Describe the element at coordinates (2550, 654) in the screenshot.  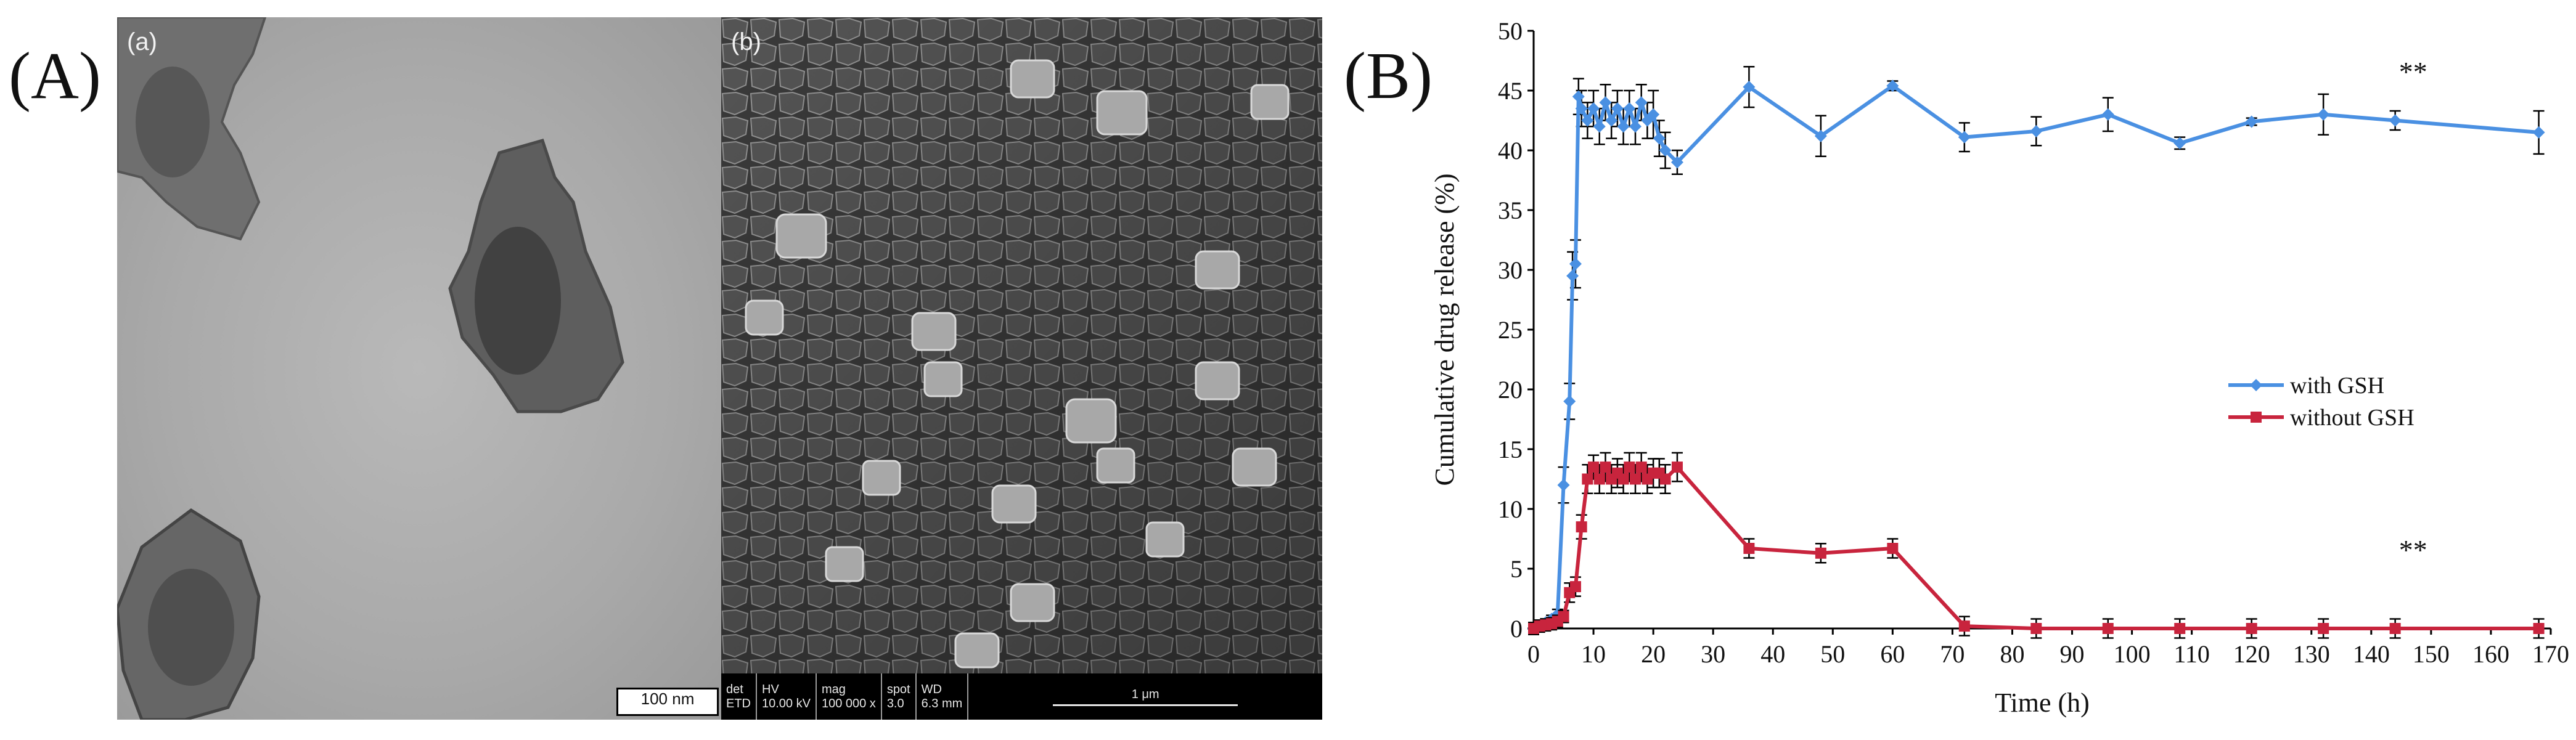
I see `x-tick-label: 170` at that location.